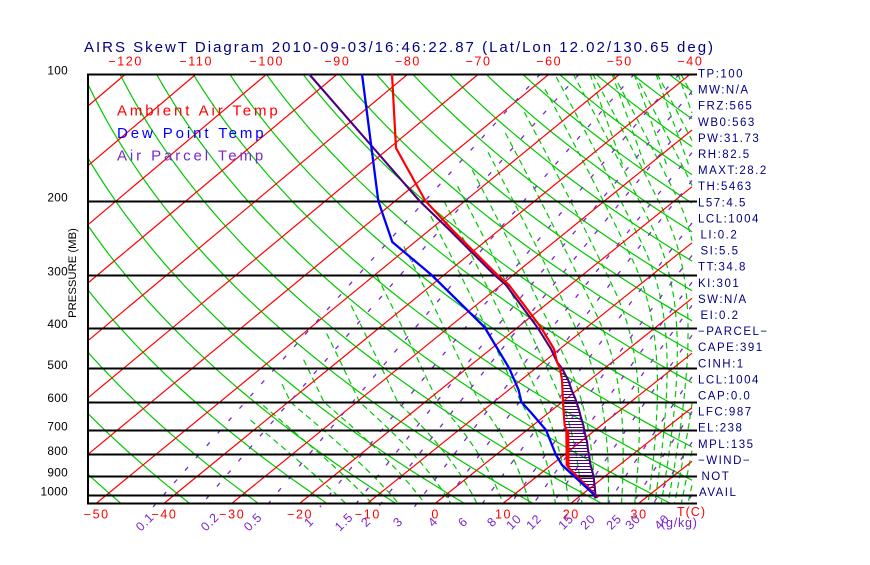  Describe the element at coordinates (731, 348) in the screenshot. I see `svg-text: CAPE:391` at that location.